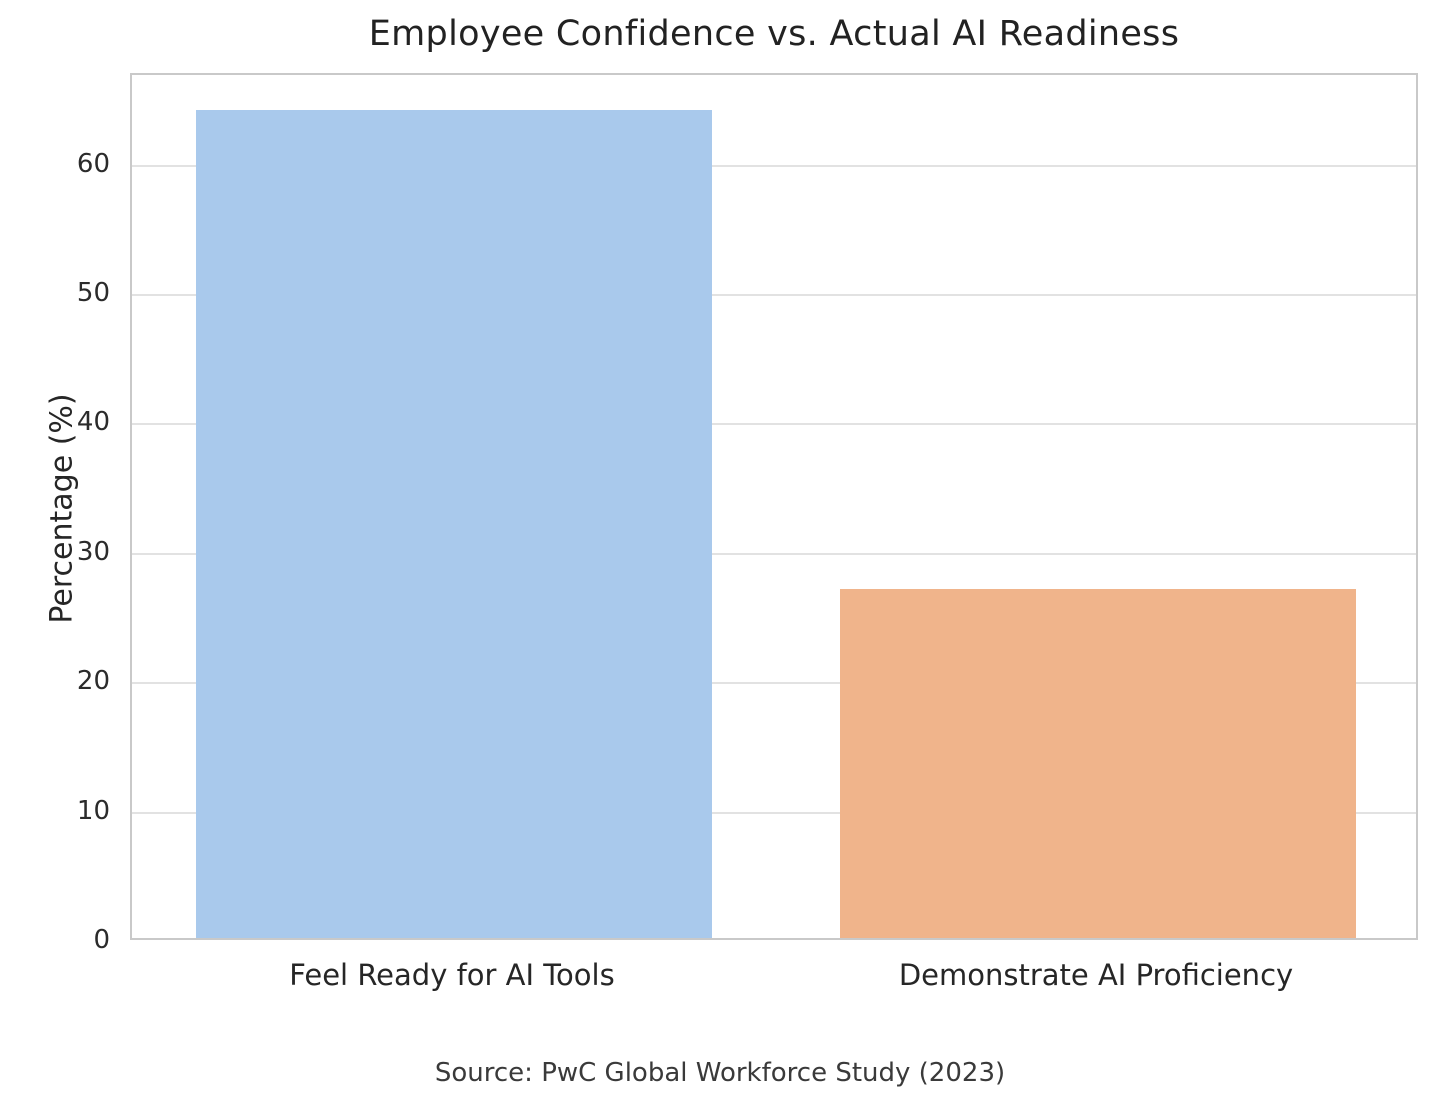  What do you see at coordinates (101, 940) in the screenshot?
I see `y-tick-label-0: 0` at bounding box center [101, 940].